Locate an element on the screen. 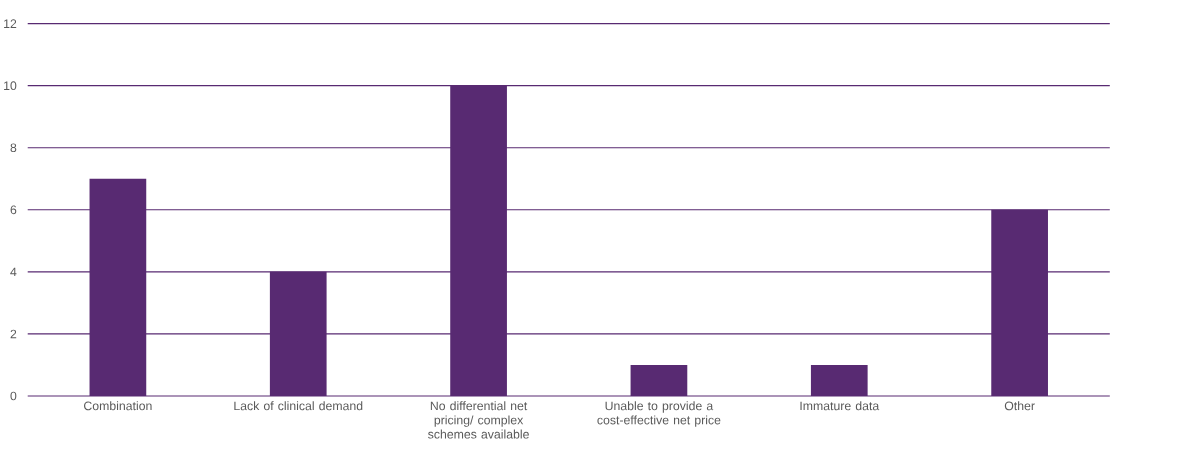 Image resolution: width=1200 pixels, height=474 pixels. y-tick-label: 8 is located at coordinates (13, 147).